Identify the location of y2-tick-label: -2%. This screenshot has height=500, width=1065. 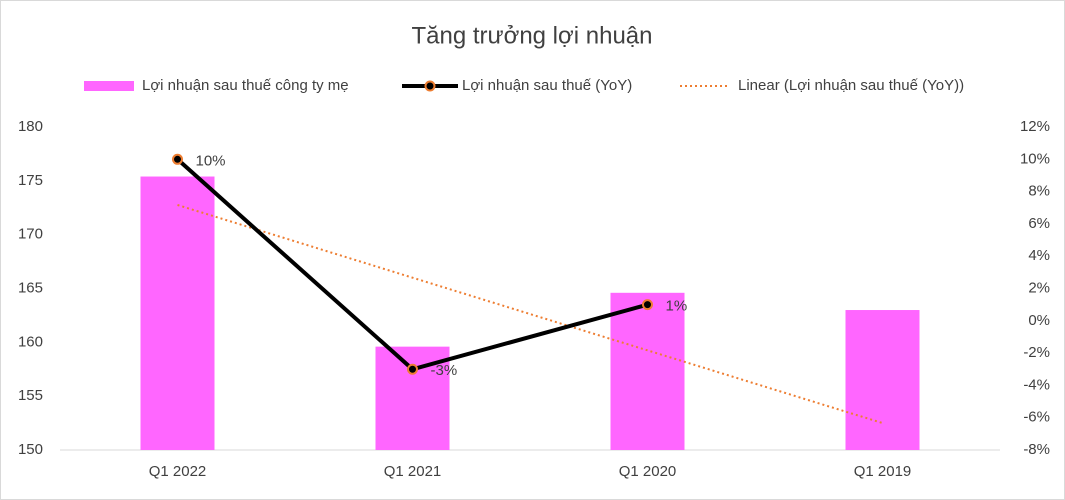
(1036, 352).